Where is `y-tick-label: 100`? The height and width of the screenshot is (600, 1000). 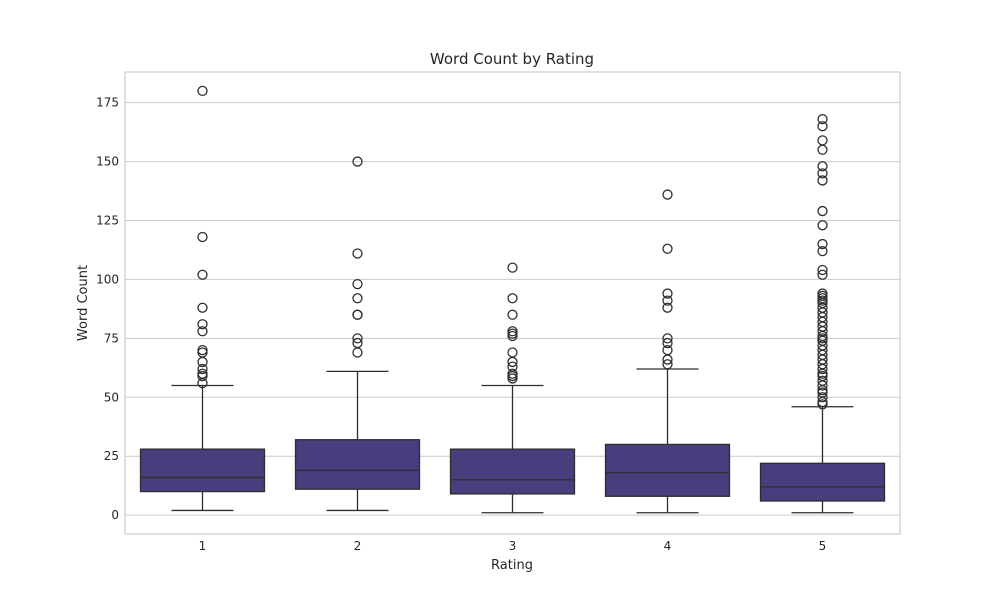 y-tick-label: 100 is located at coordinates (107, 279).